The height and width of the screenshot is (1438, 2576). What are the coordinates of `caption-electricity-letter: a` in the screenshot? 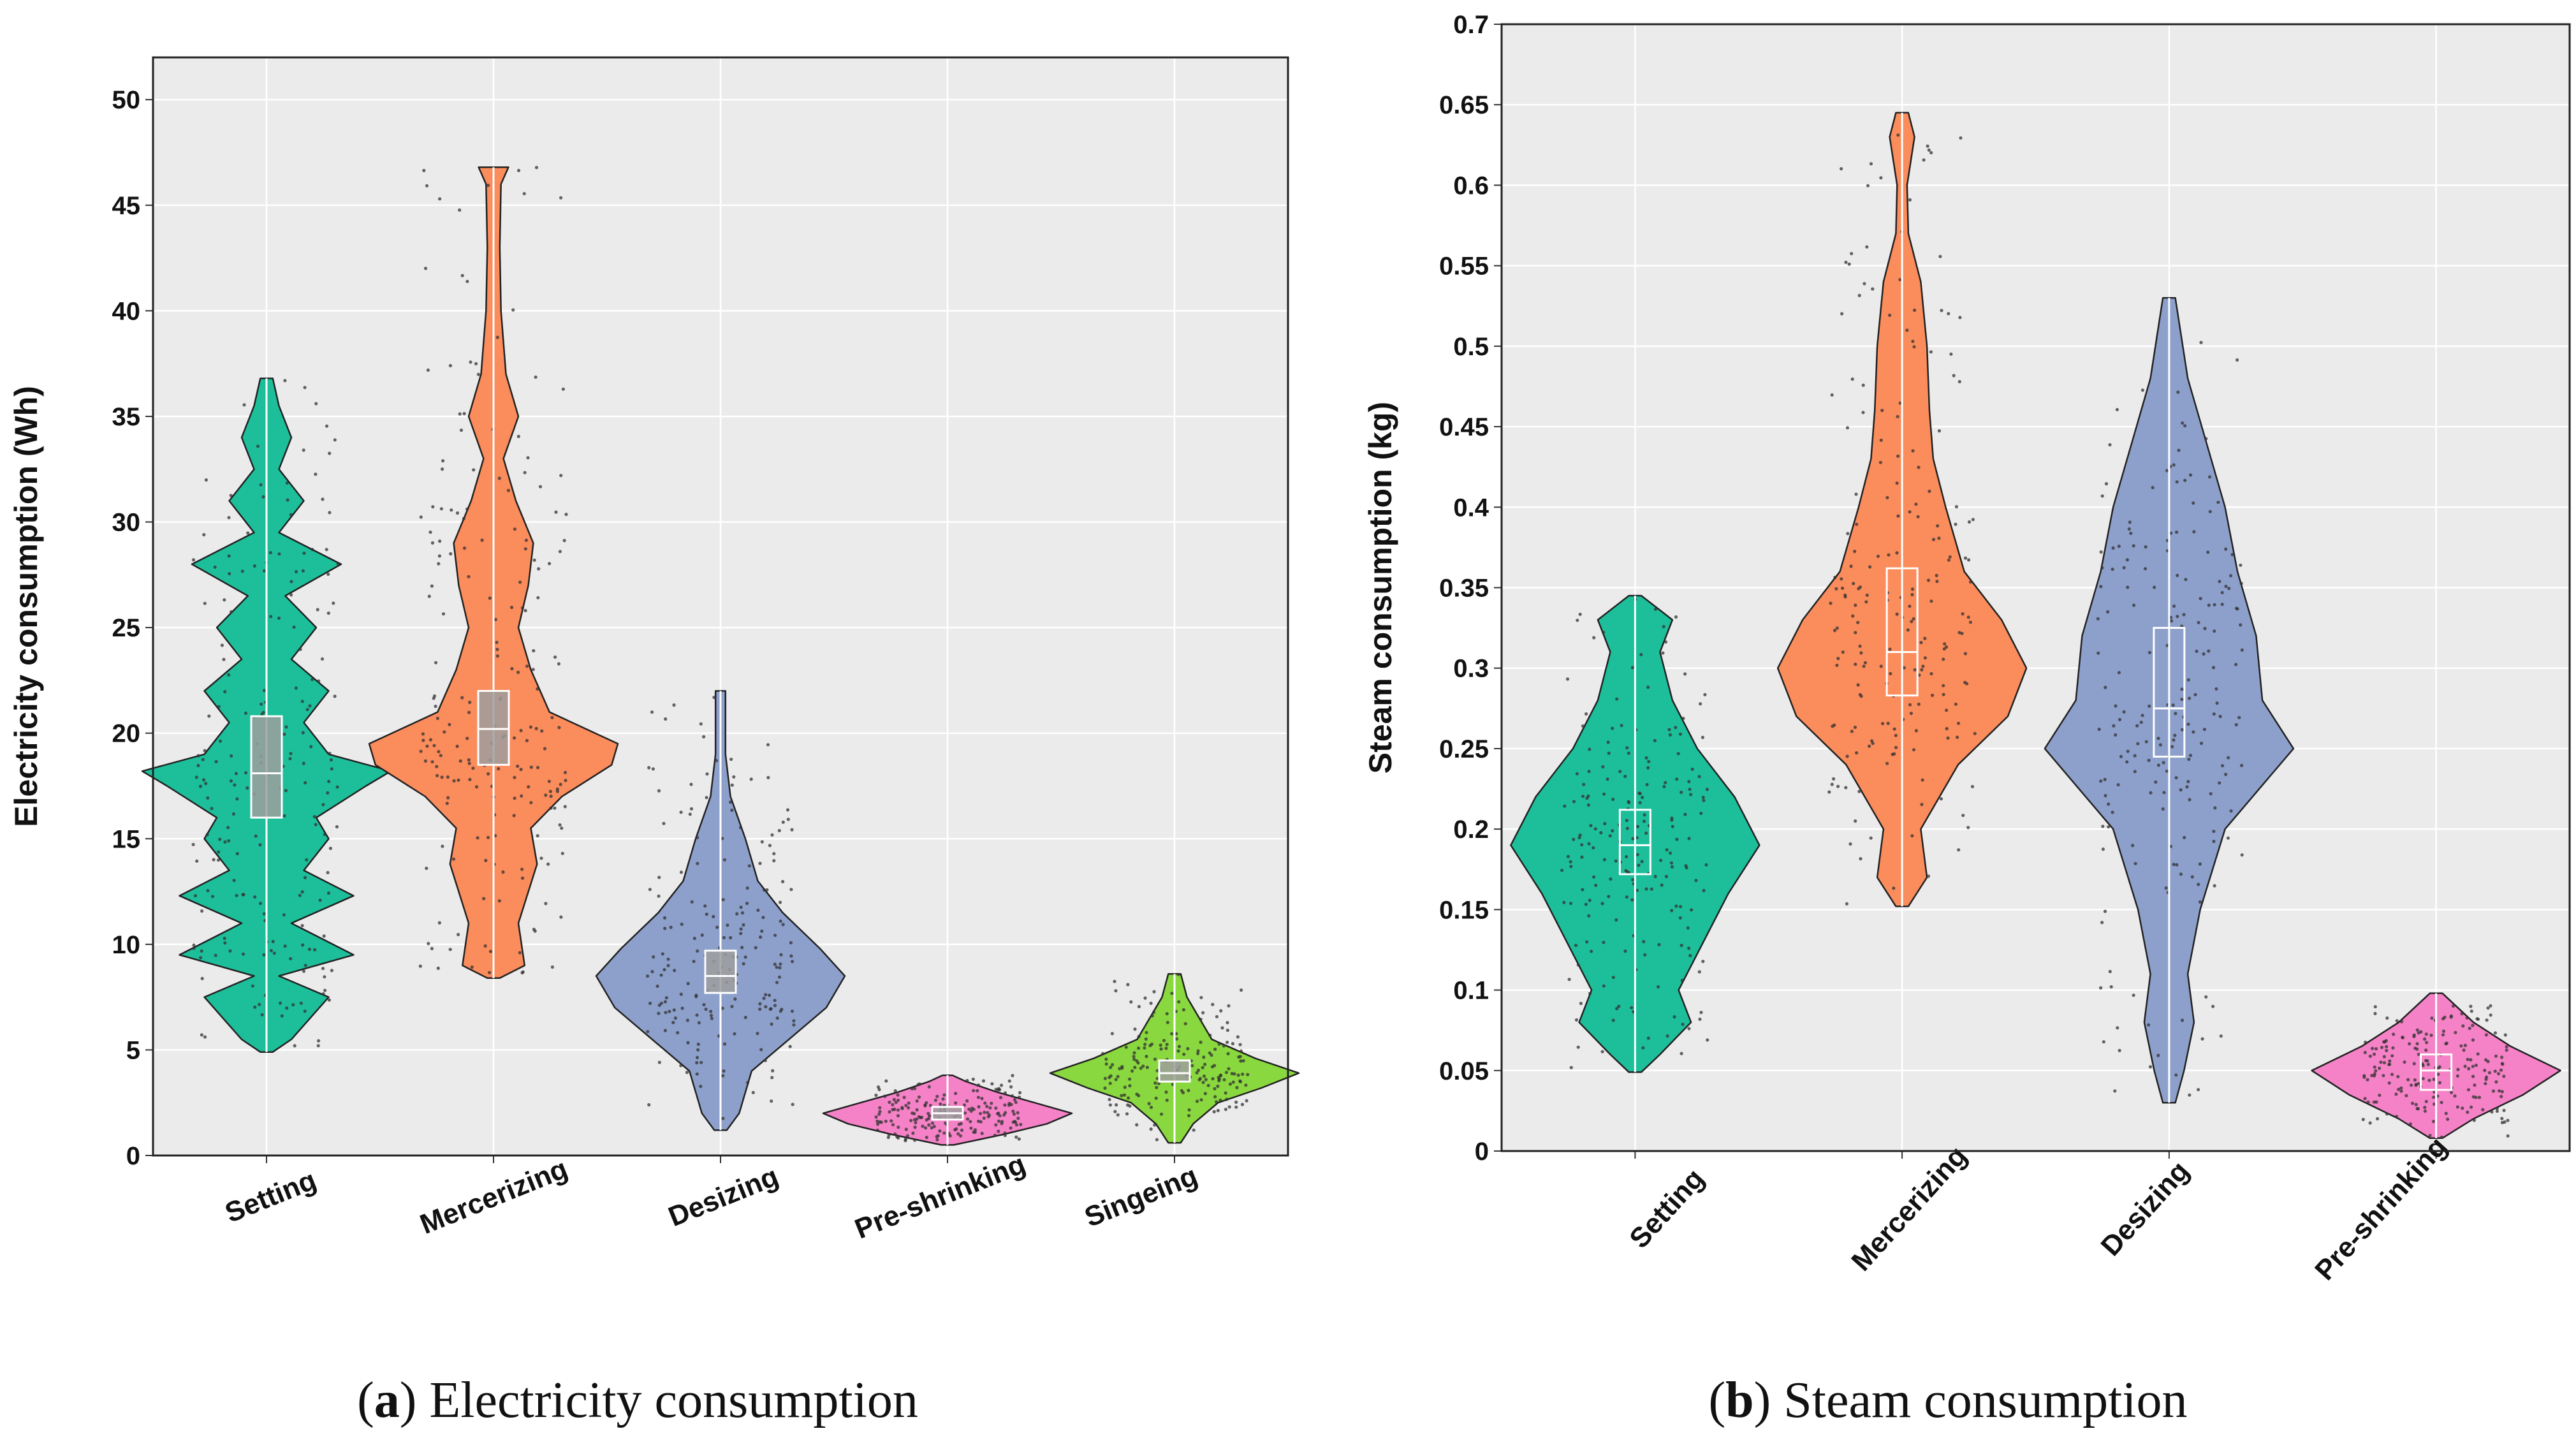 It's located at (387, 1400).